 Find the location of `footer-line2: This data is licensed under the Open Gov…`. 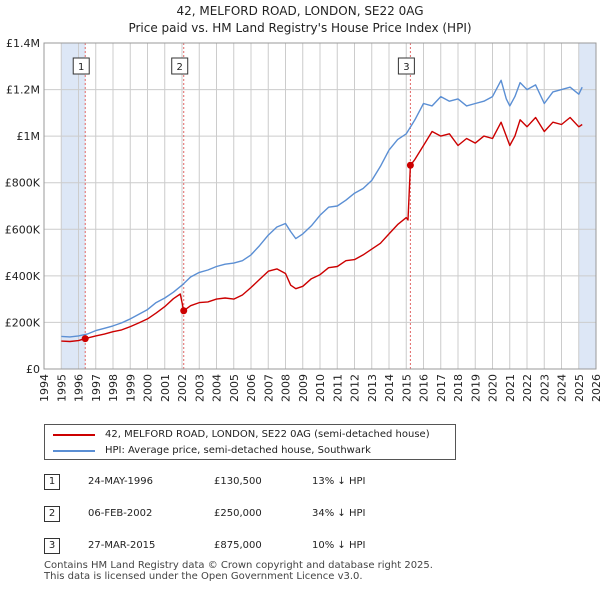

footer-line2: This data is licensed under the Open Gov… is located at coordinates (203, 576).